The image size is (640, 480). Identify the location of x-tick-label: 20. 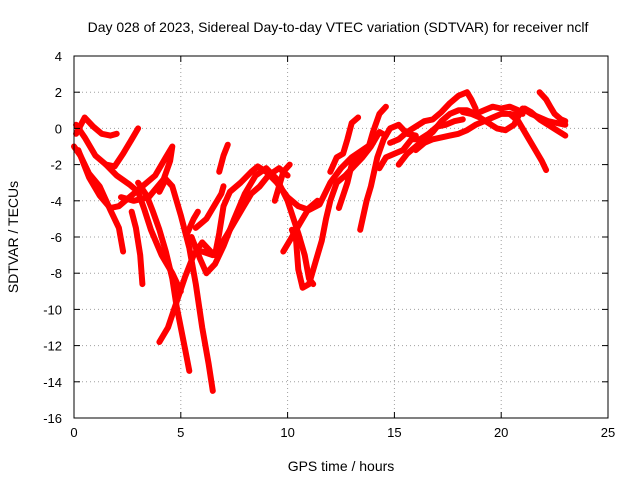
(501, 432).